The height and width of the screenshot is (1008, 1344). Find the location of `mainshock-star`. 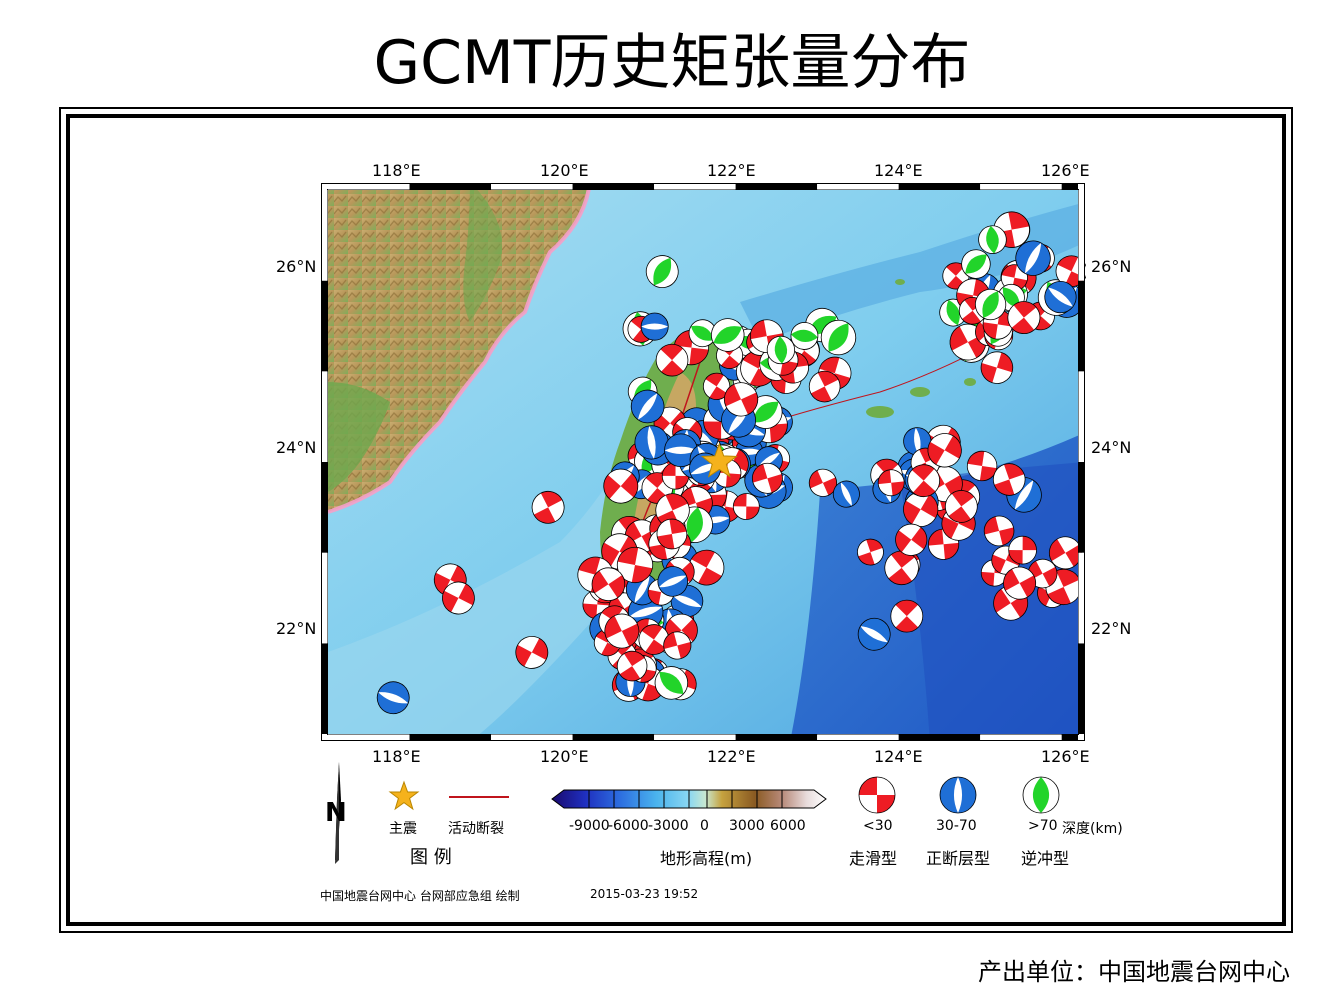

mainshock-star is located at coordinates (719, 460).